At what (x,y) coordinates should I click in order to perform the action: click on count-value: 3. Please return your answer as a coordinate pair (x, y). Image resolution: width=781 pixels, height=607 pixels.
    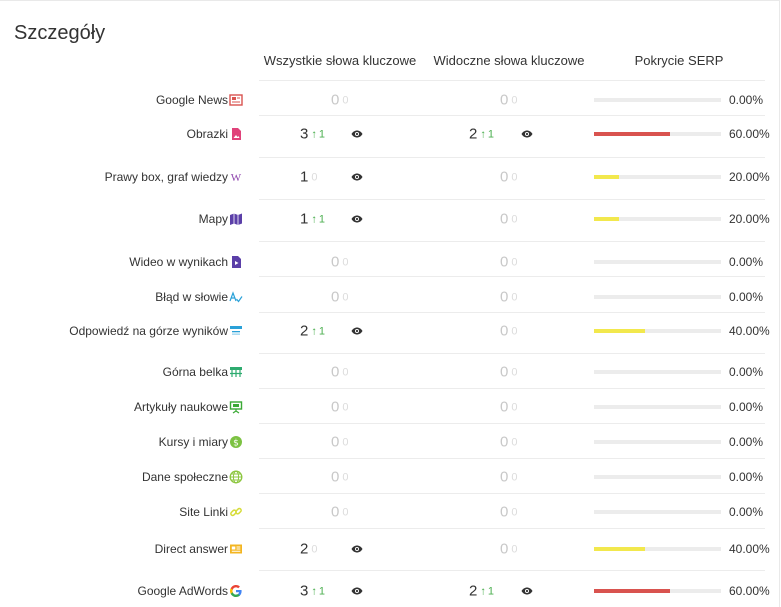
    Looking at the image, I should click on (304, 591).